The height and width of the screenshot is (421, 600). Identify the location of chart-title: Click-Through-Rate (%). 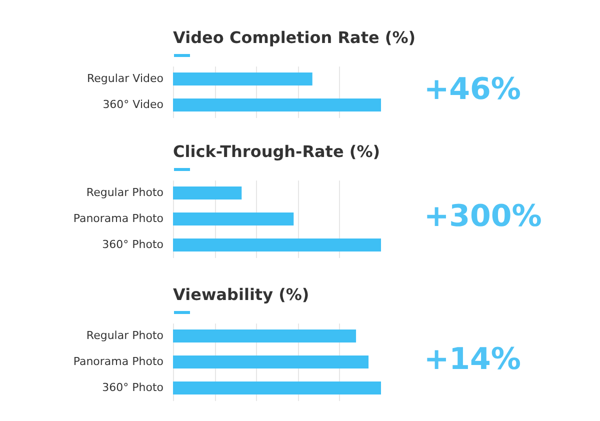
(276, 151).